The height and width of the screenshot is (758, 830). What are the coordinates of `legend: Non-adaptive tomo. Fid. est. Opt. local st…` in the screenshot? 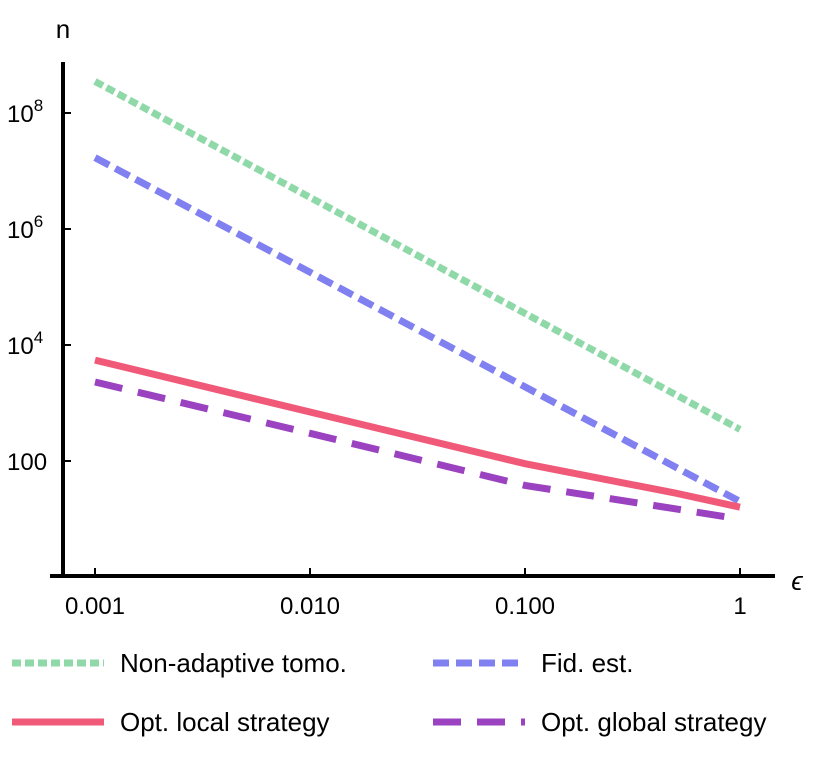 It's located at (389, 692).